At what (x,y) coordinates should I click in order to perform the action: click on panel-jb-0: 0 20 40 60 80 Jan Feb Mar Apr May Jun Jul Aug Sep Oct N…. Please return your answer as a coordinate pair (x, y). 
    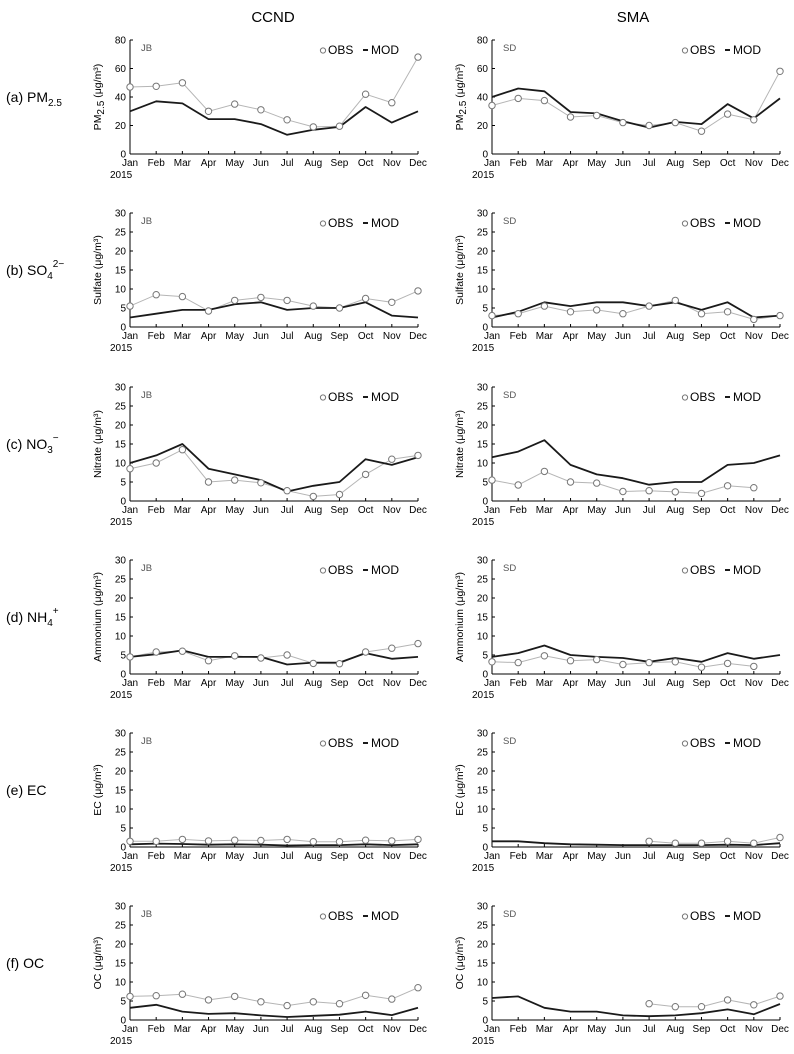
    Looking at the image, I should click on (259, 109).